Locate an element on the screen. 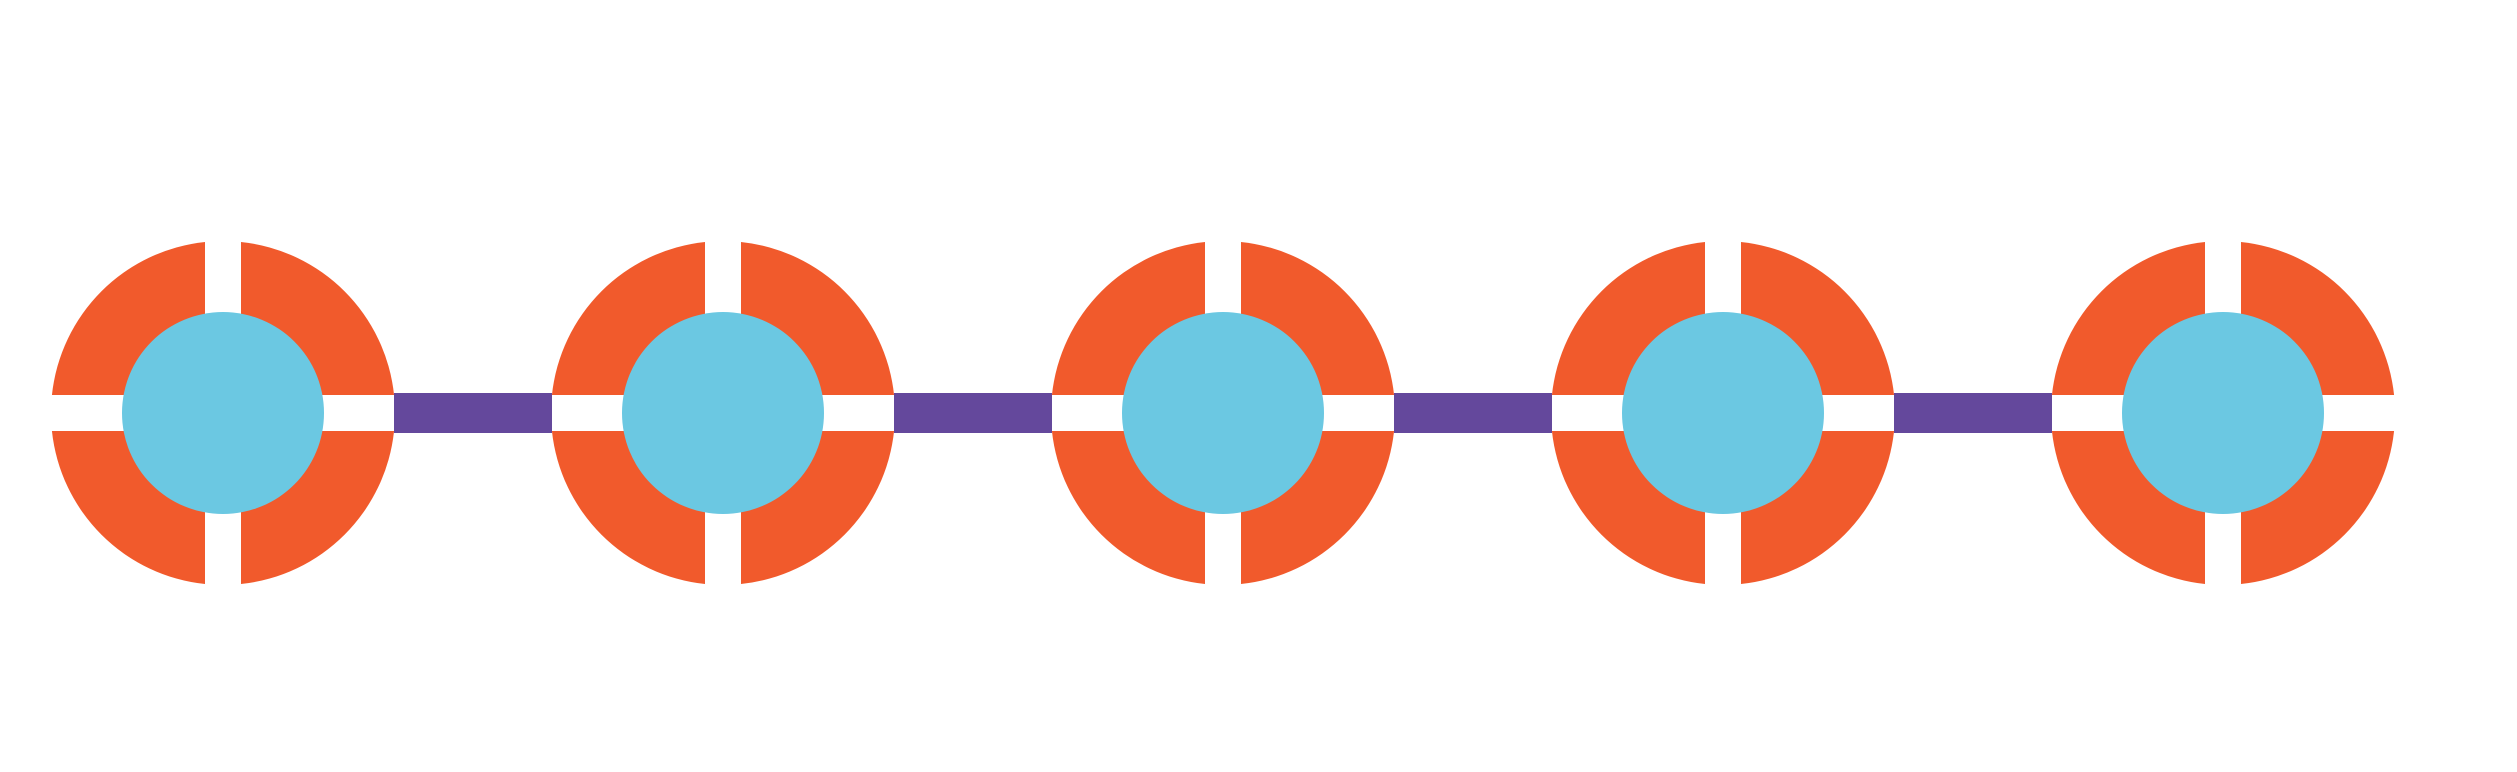 Image resolution: width=2517 pixels, height=772 pixels. links-layer is located at coordinates (1223, 413).